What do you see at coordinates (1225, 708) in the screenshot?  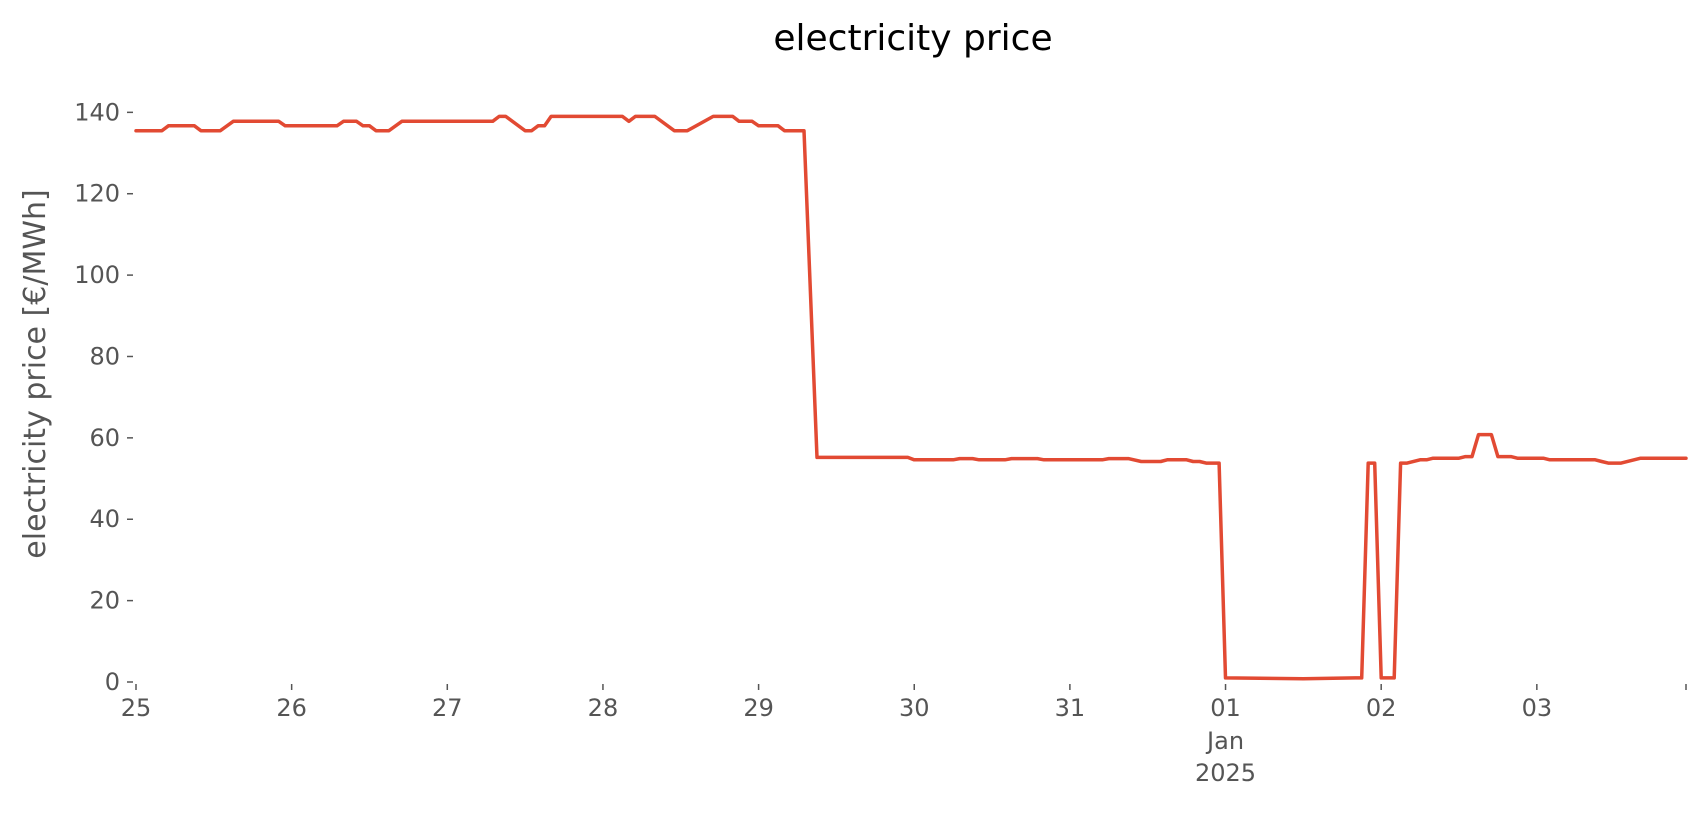 I see `x-tick-label: 01` at bounding box center [1225, 708].